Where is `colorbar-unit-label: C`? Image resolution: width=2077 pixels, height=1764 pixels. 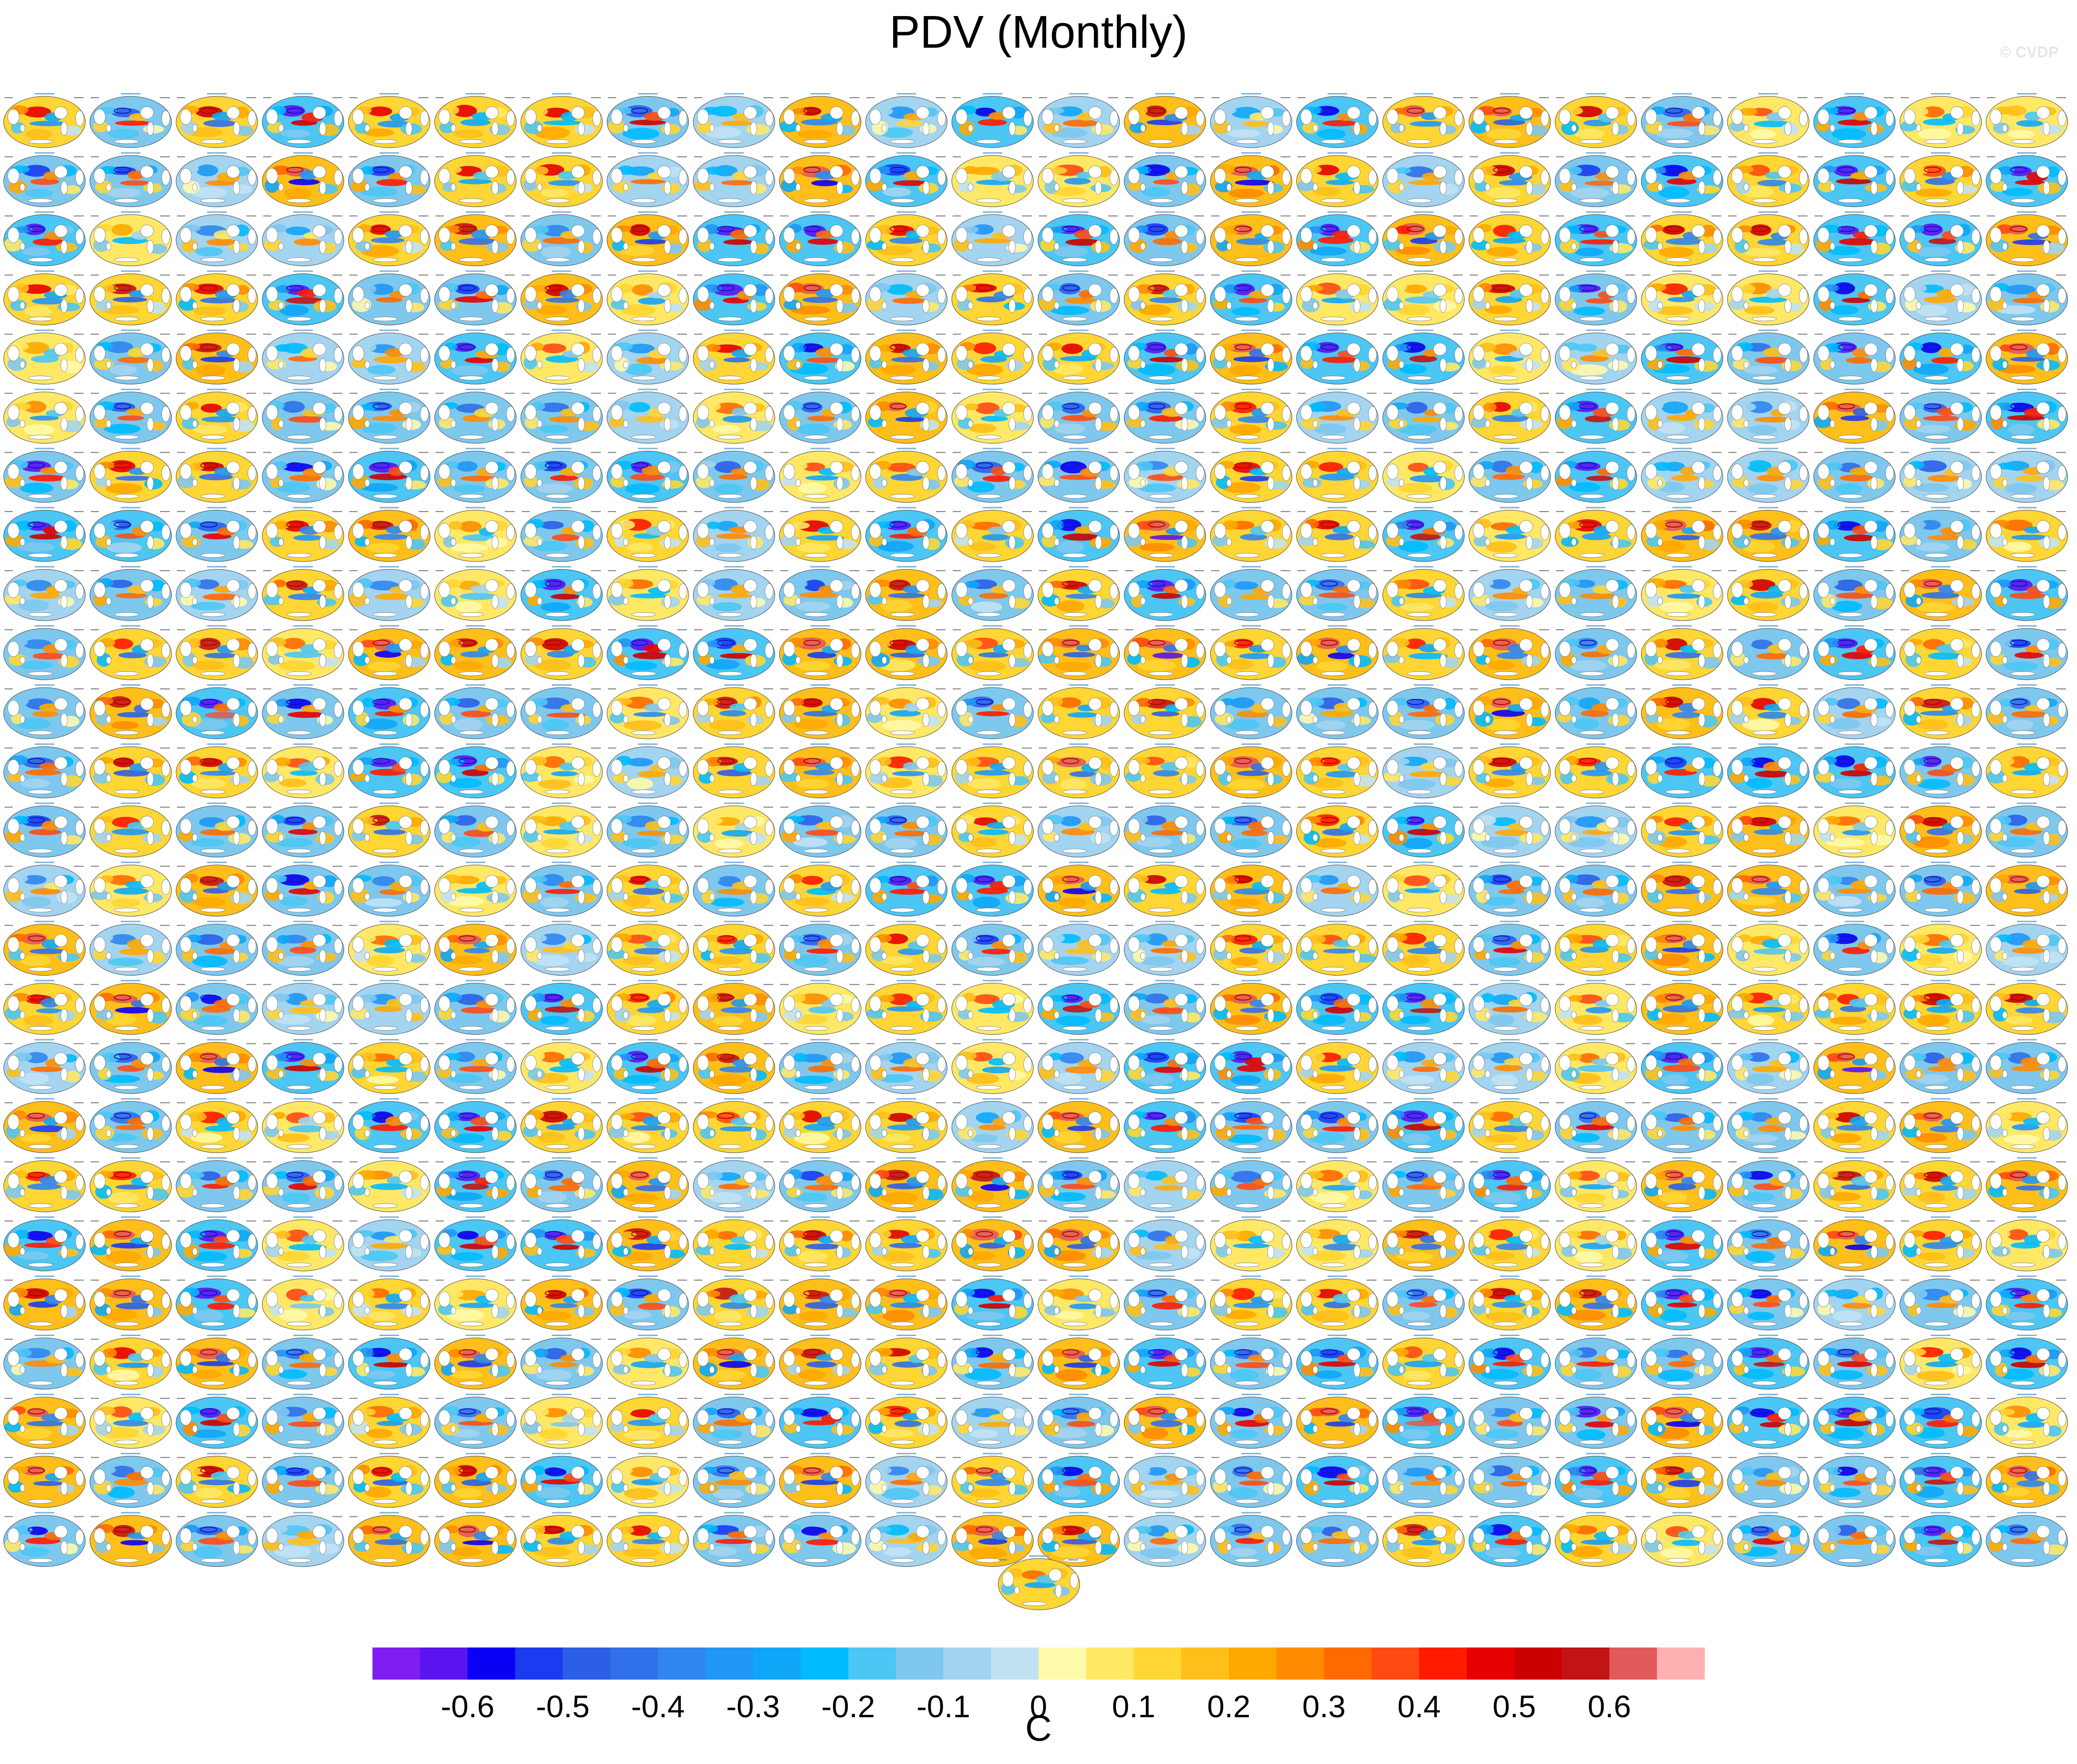
colorbar-unit-label: C is located at coordinates (1038, 1728).